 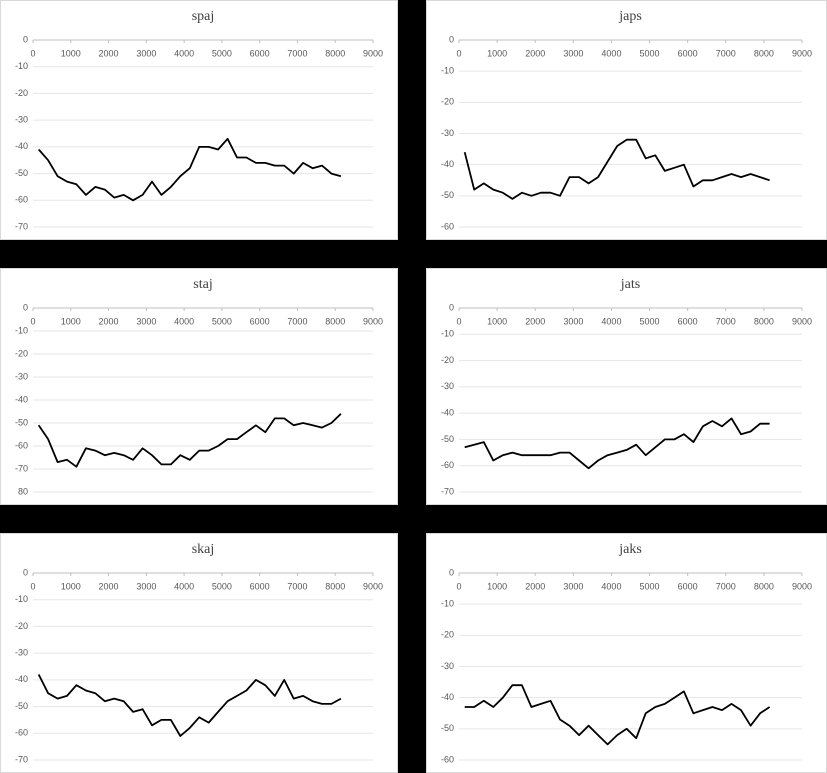 What do you see at coordinates (202, 284) in the screenshot?
I see `chart-title: staj` at bounding box center [202, 284].